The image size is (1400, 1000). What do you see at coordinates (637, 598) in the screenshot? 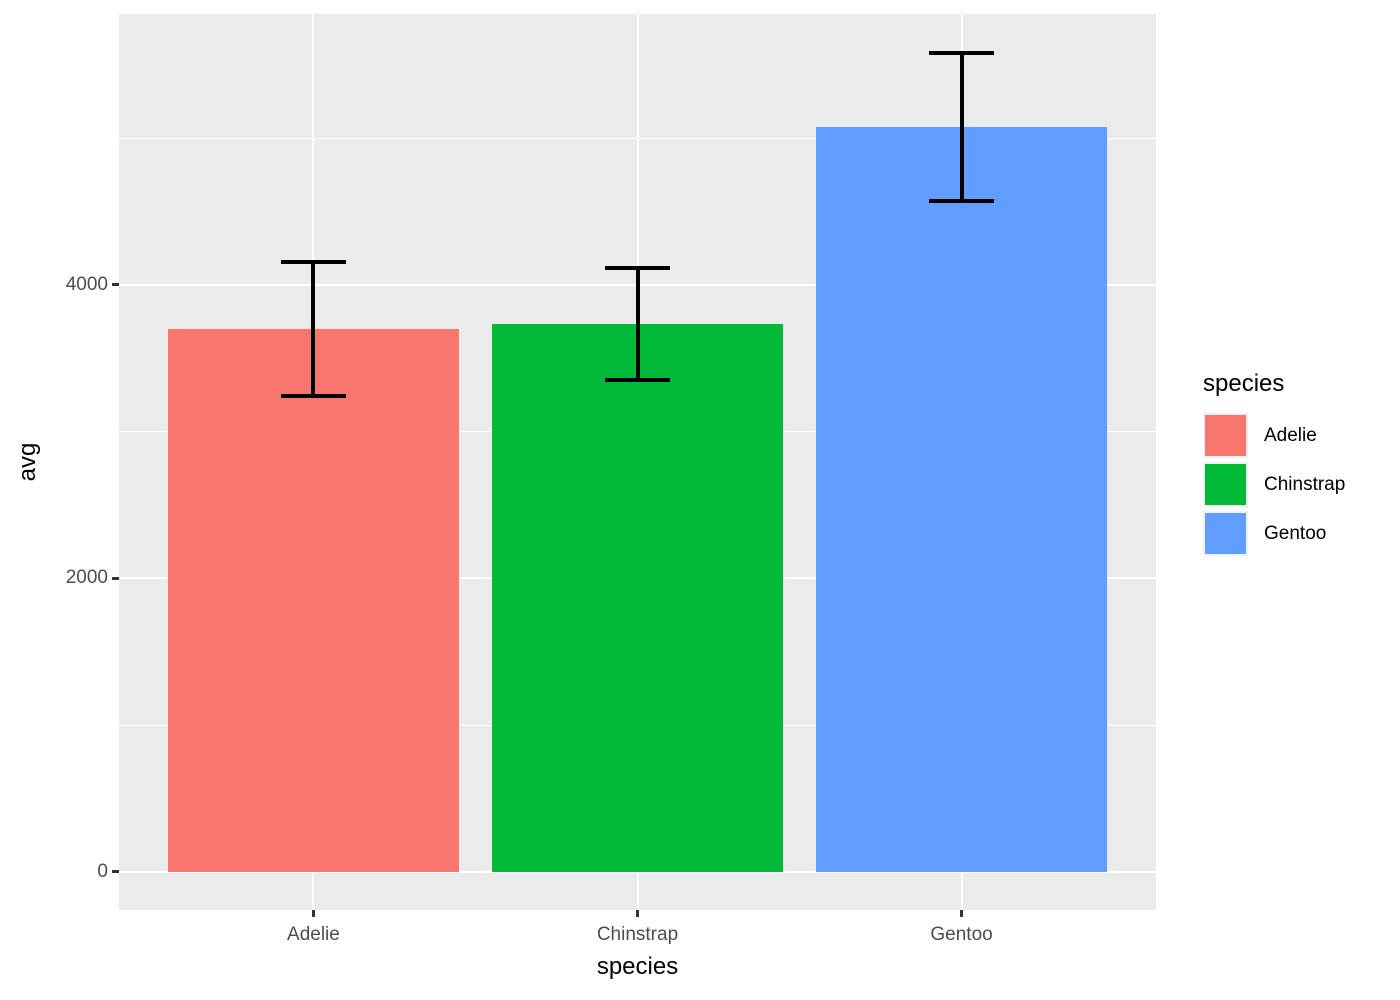
I see `bar-chinstrap` at bounding box center [637, 598].